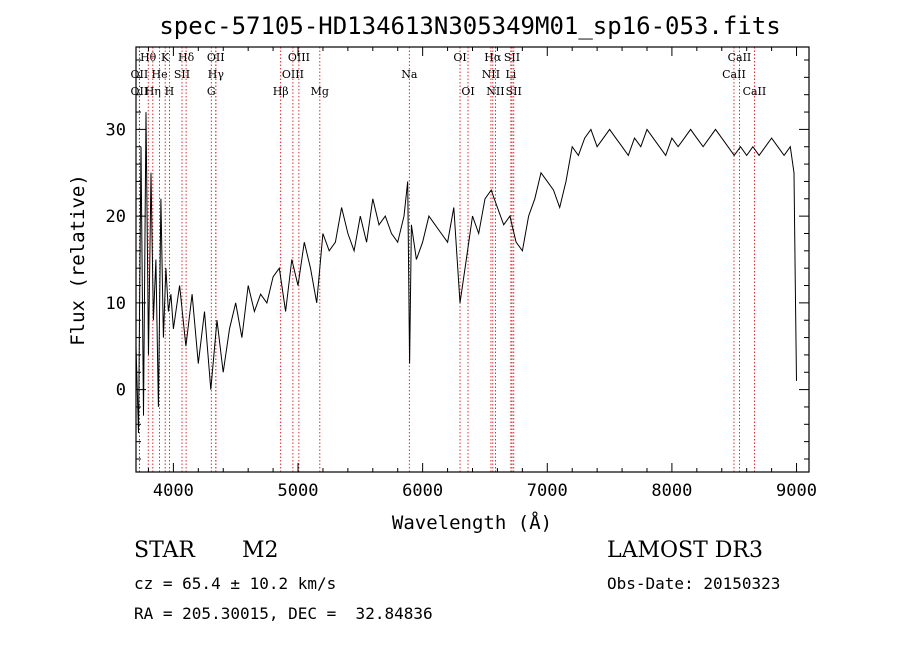 The width and height of the screenshot is (900, 649). What do you see at coordinates (694, 583) in the screenshot?
I see `observation-date: Obs-Date: 20150323` at bounding box center [694, 583].